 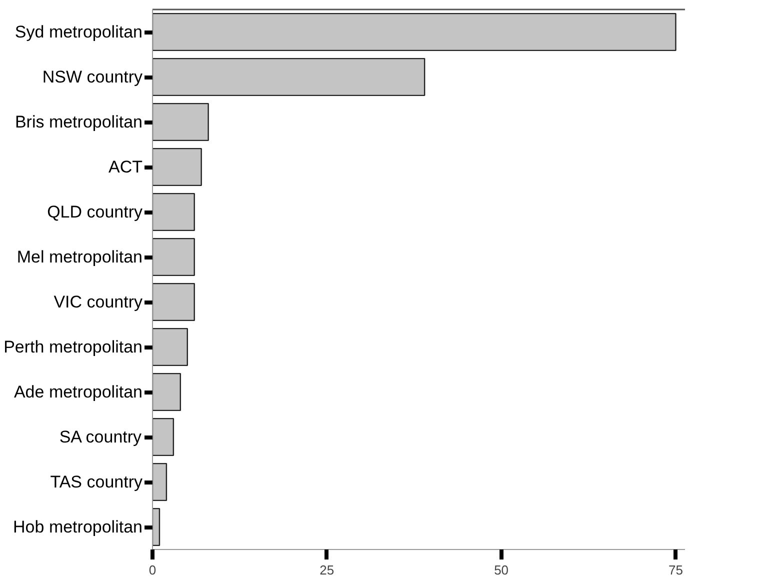 I want to click on y-tick-label: Perth metropolitan, so click(x=73, y=347).